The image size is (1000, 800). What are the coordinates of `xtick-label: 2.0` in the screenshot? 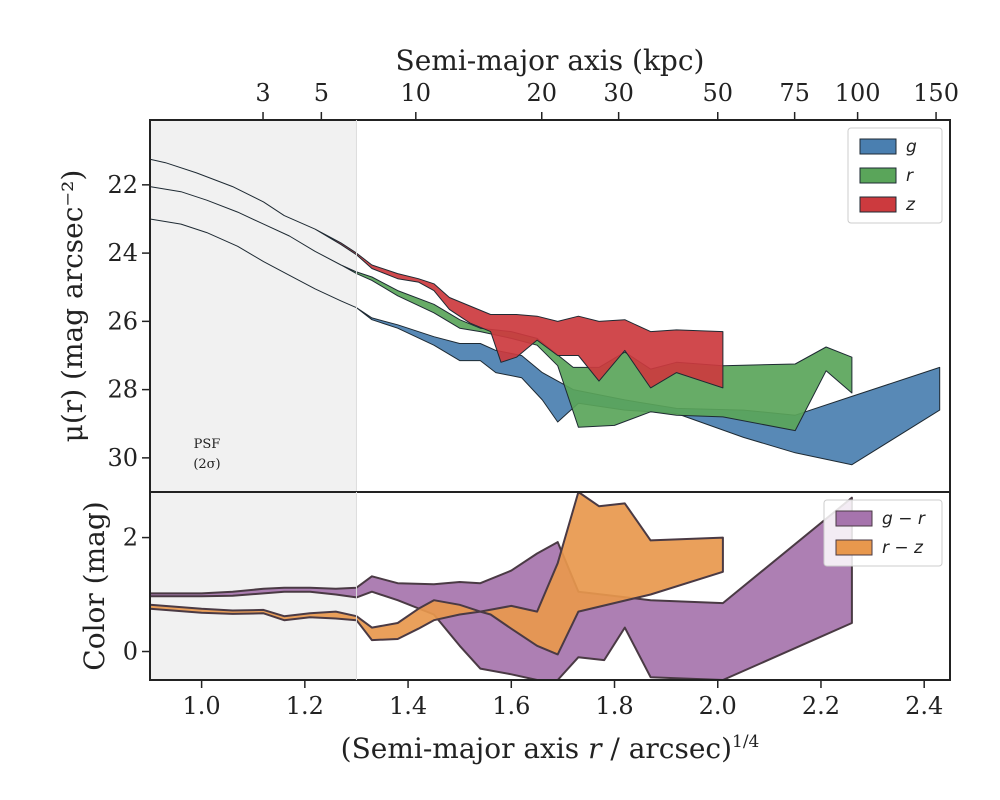 It's located at (718, 706).